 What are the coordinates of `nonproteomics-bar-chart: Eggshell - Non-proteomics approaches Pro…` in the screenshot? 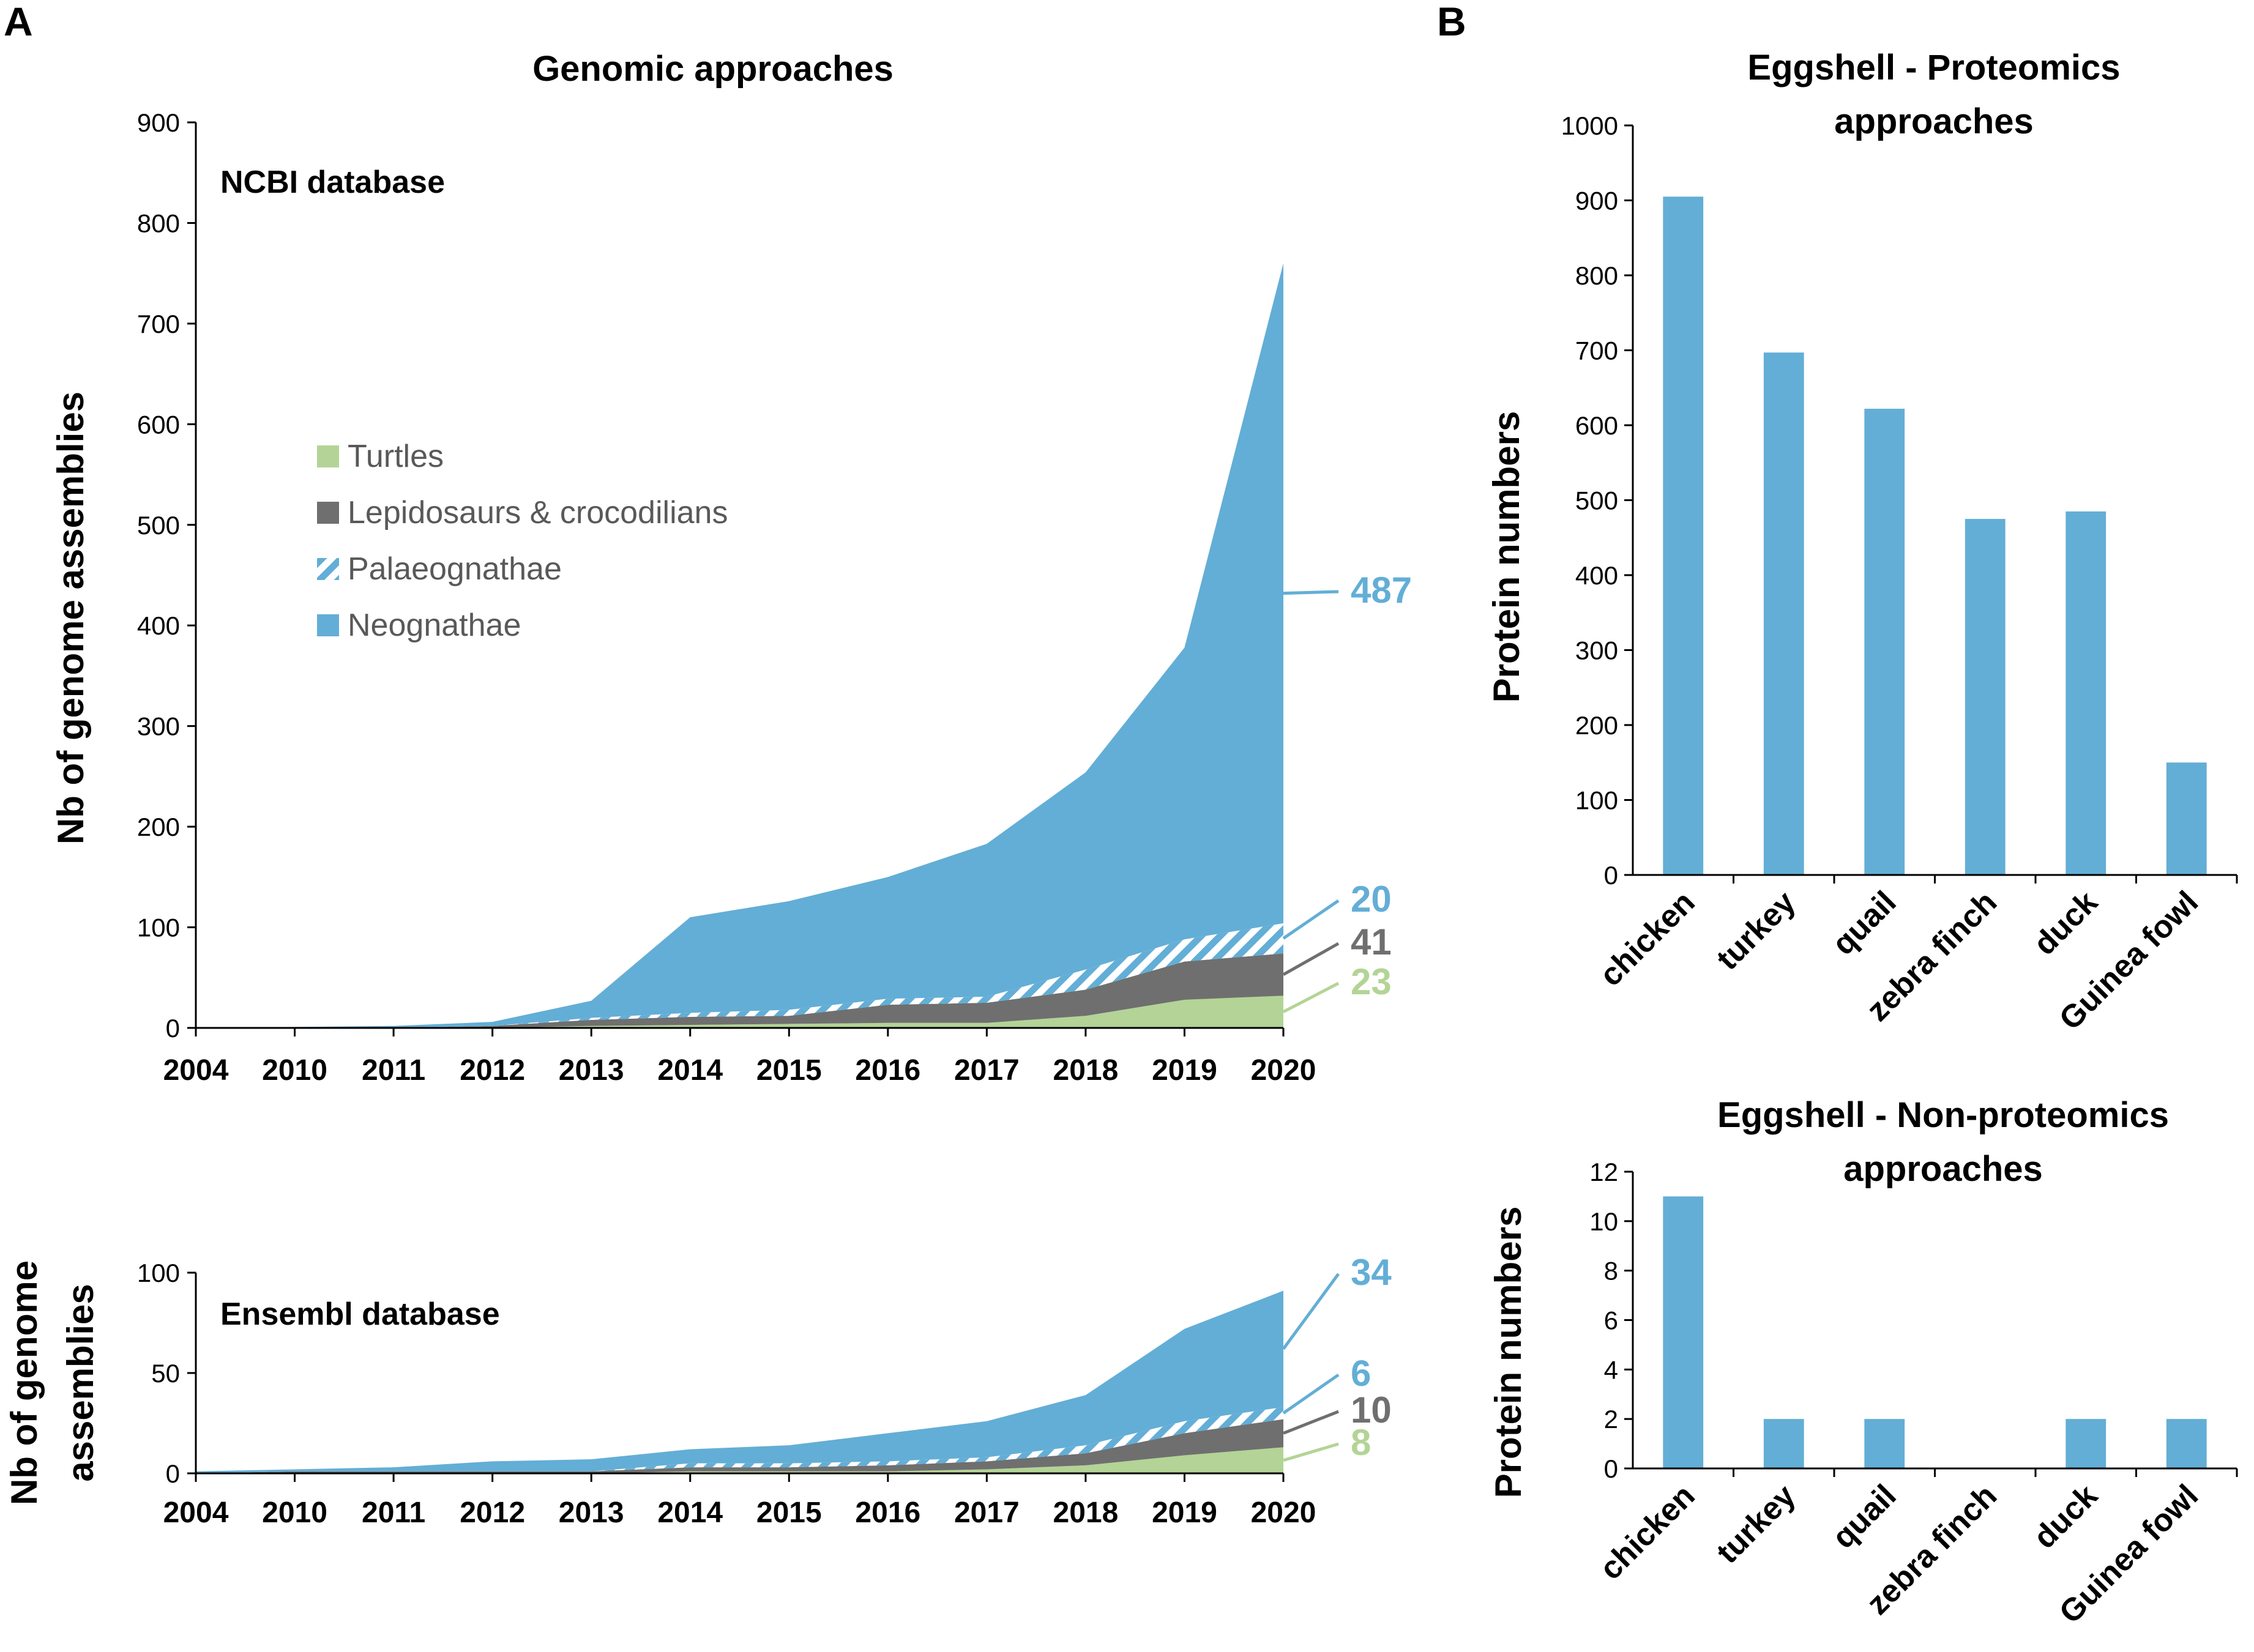 It's located at (1863, 1363).